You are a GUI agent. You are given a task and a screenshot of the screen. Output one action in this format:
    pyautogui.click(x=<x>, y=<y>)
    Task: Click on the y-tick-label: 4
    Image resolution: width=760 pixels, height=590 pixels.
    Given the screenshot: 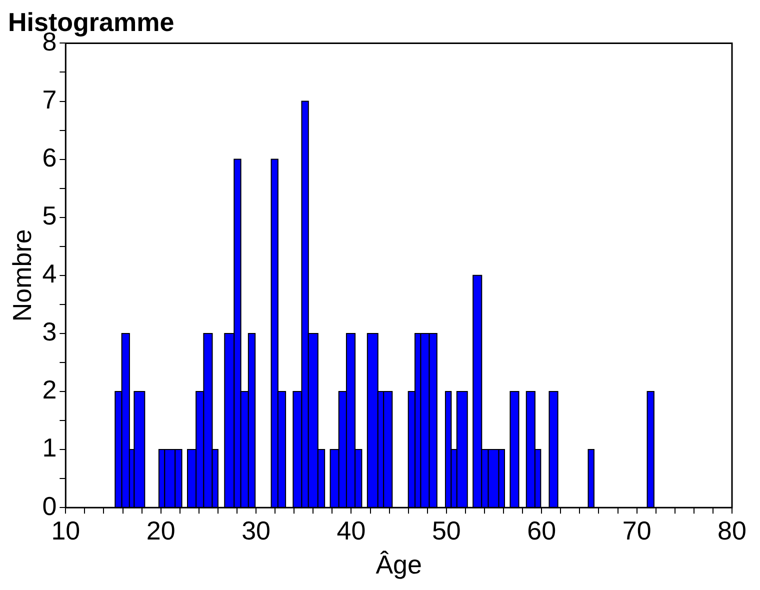 What is the action you would take?
    pyautogui.click(x=49, y=273)
    